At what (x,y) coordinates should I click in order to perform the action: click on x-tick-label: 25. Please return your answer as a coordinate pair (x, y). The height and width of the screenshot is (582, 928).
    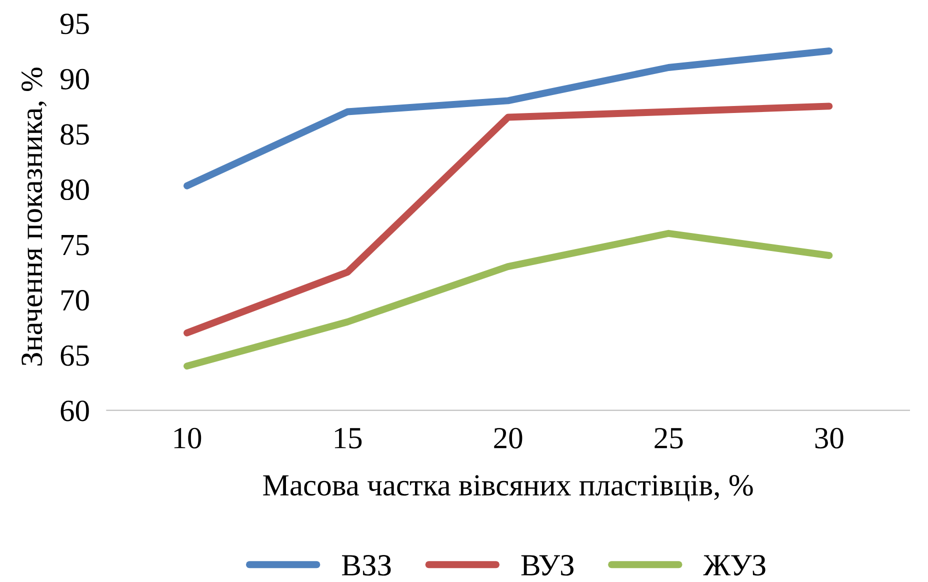
    Looking at the image, I should click on (668, 438).